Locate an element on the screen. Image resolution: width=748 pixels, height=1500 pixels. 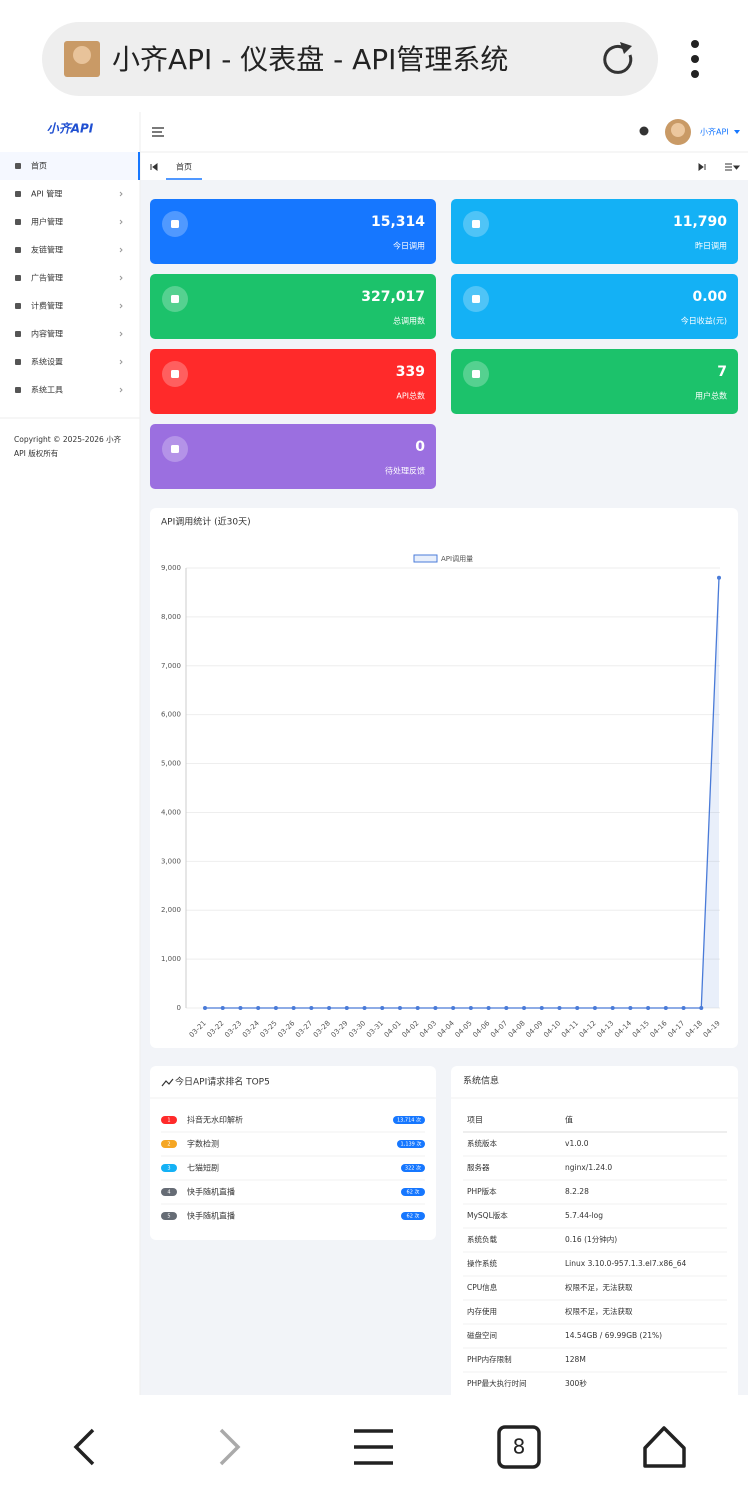
address-bar is located at coordinates (350, 59).